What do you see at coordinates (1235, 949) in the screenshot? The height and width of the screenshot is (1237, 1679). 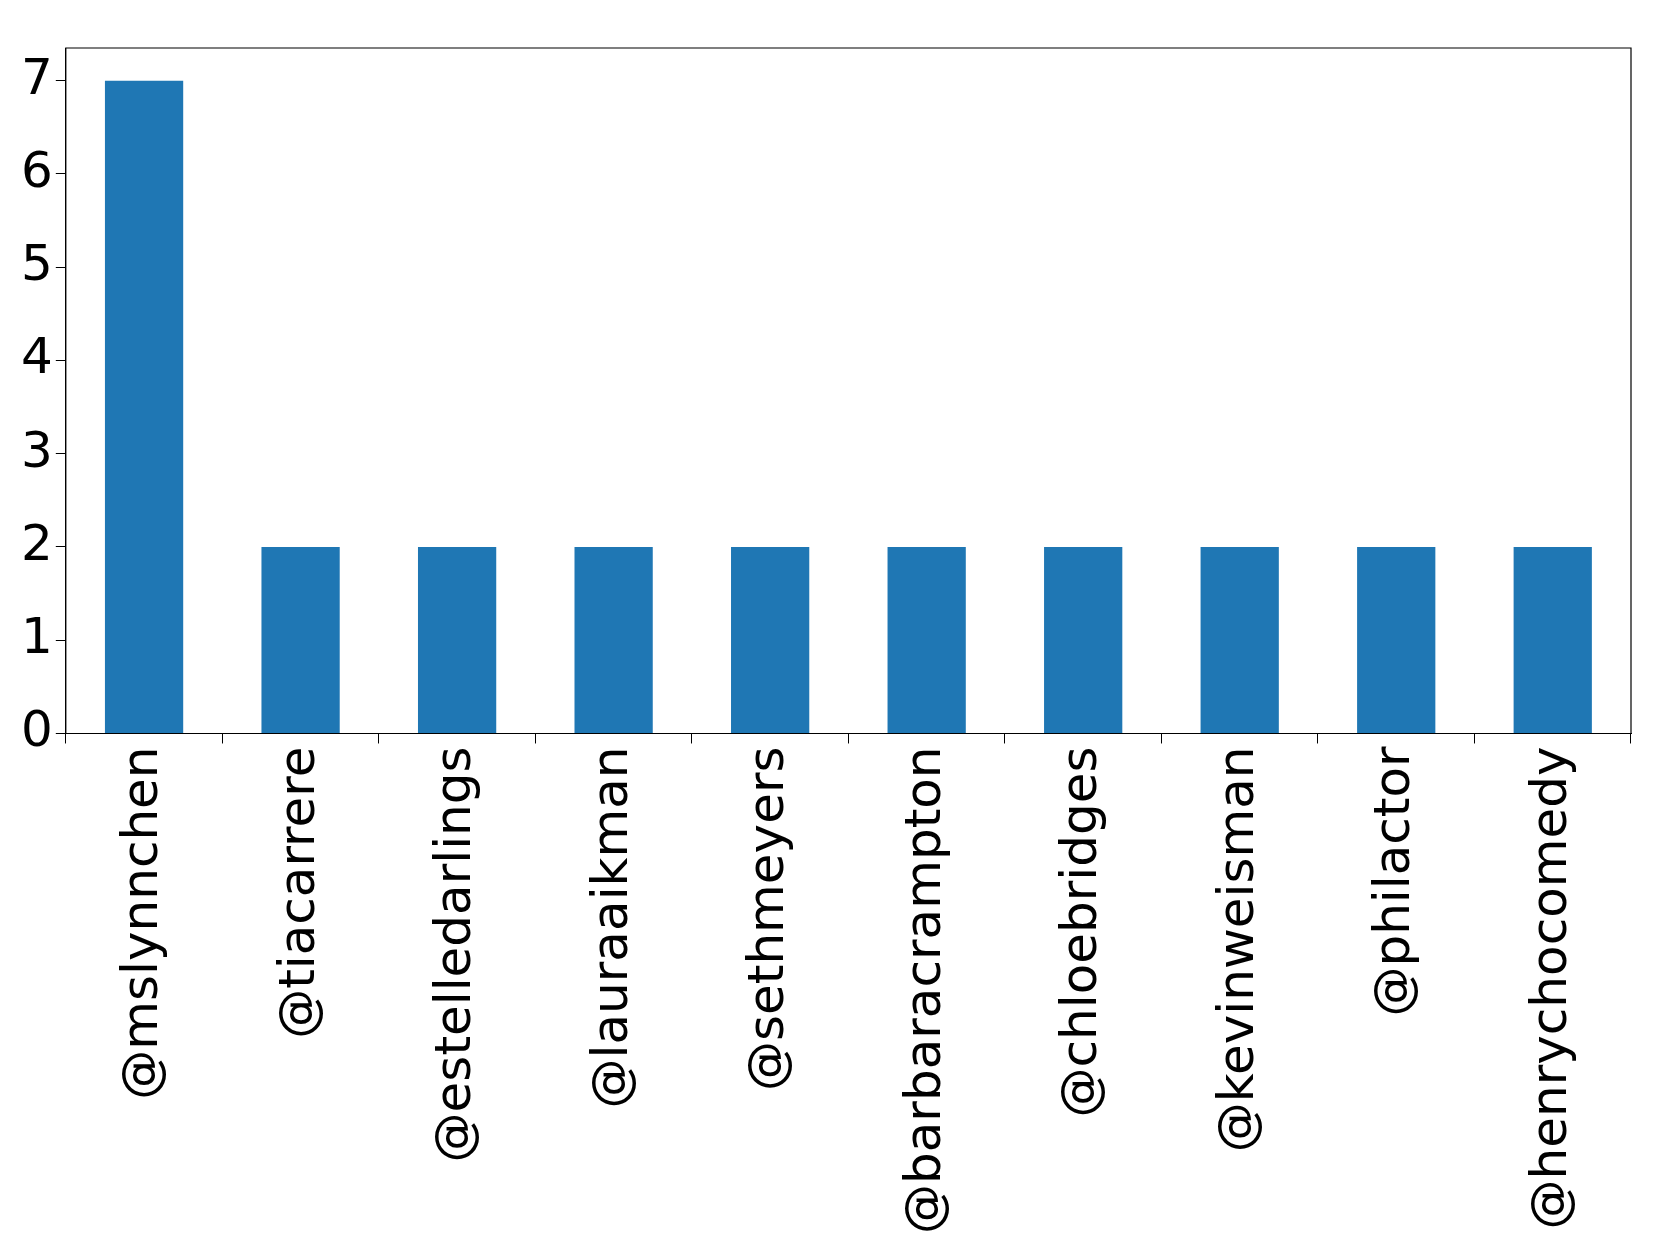 I see `x-tick-label: @kevinweisman` at bounding box center [1235, 949].